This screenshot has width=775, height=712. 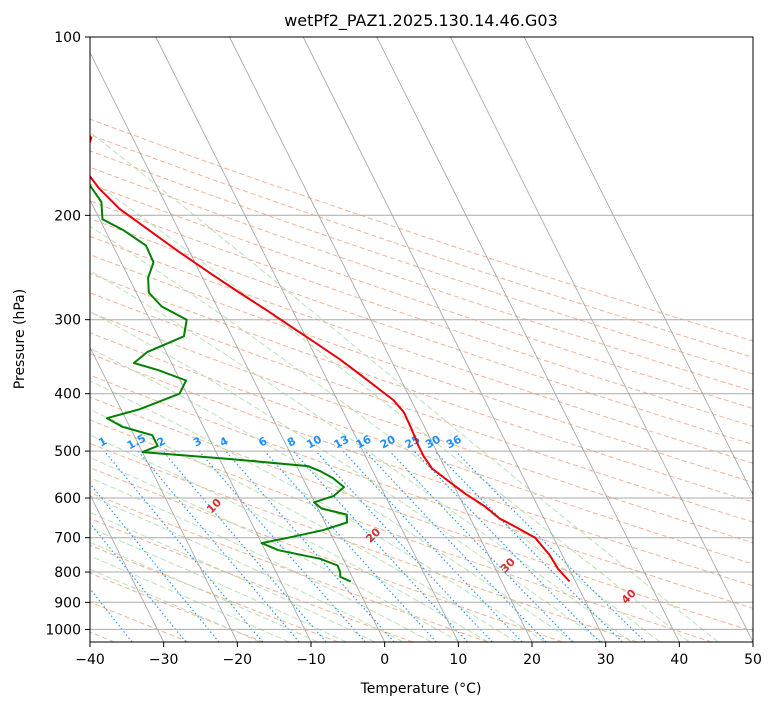 What do you see at coordinates (388, 442) in the screenshot?
I see `mixing-ratio-label: 20` at bounding box center [388, 442].